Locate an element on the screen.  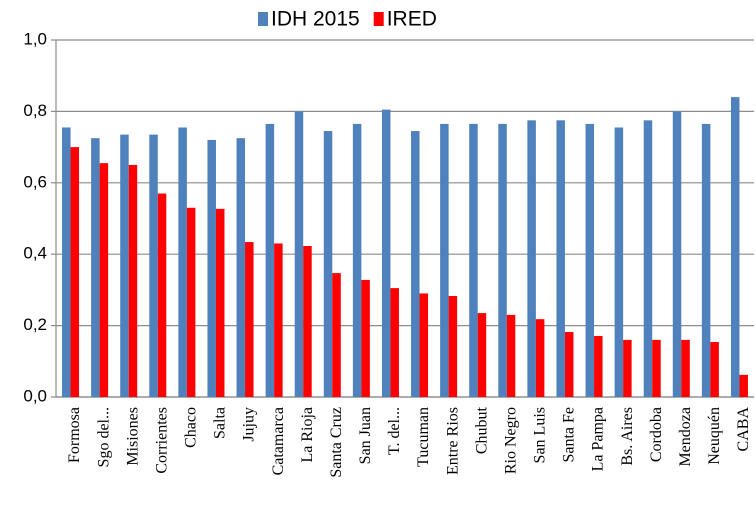
x-tick-label: San Luis is located at coordinates (540, 435).